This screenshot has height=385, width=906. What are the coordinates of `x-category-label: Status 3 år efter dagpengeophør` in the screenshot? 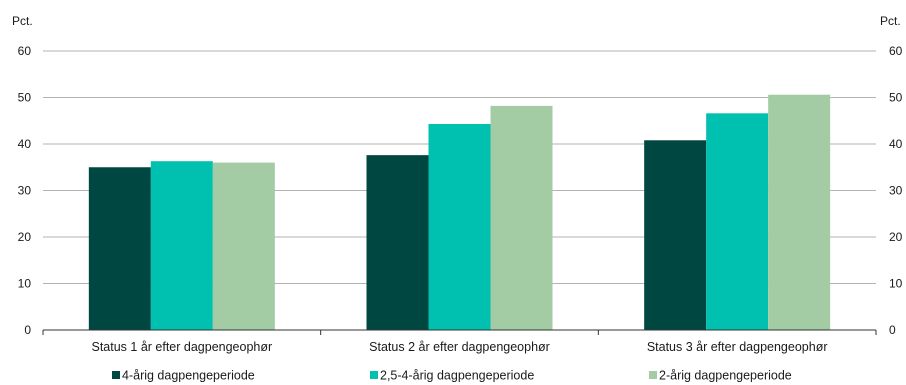 It's located at (737, 347).